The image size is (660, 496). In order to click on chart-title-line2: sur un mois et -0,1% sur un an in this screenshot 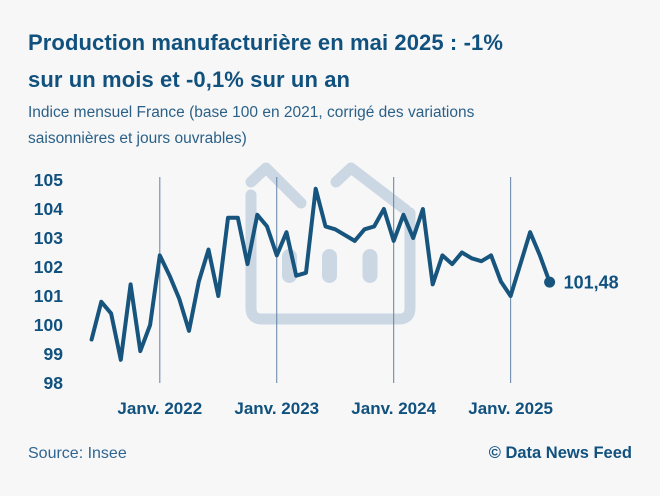, I will do `click(189, 79)`.